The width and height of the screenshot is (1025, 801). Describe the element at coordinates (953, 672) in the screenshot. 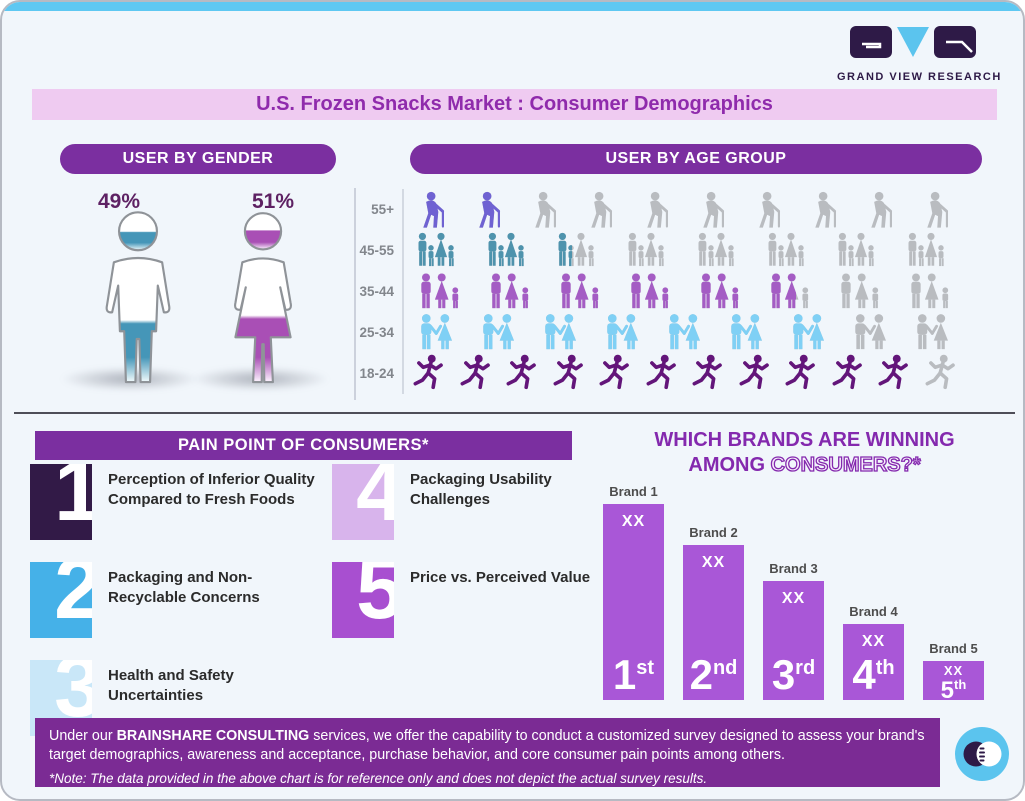

I see `bar-column-5: Brand 5 XX 5th` at that location.